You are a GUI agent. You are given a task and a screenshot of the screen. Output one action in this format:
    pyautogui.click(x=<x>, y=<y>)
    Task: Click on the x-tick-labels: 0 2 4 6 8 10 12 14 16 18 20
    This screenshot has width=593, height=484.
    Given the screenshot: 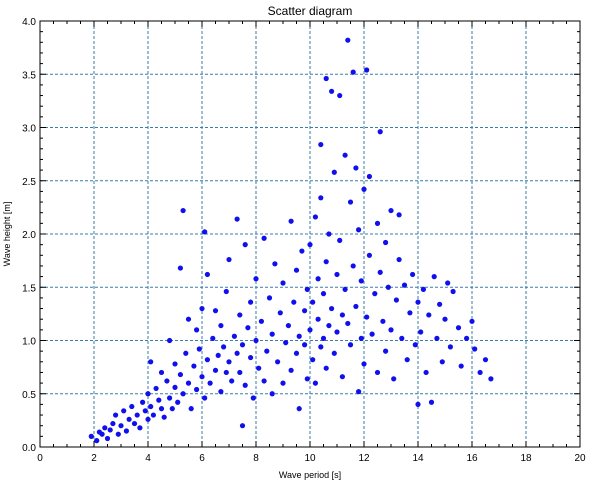 What is the action you would take?
    pyautogui.click(x=311, y=458)
    